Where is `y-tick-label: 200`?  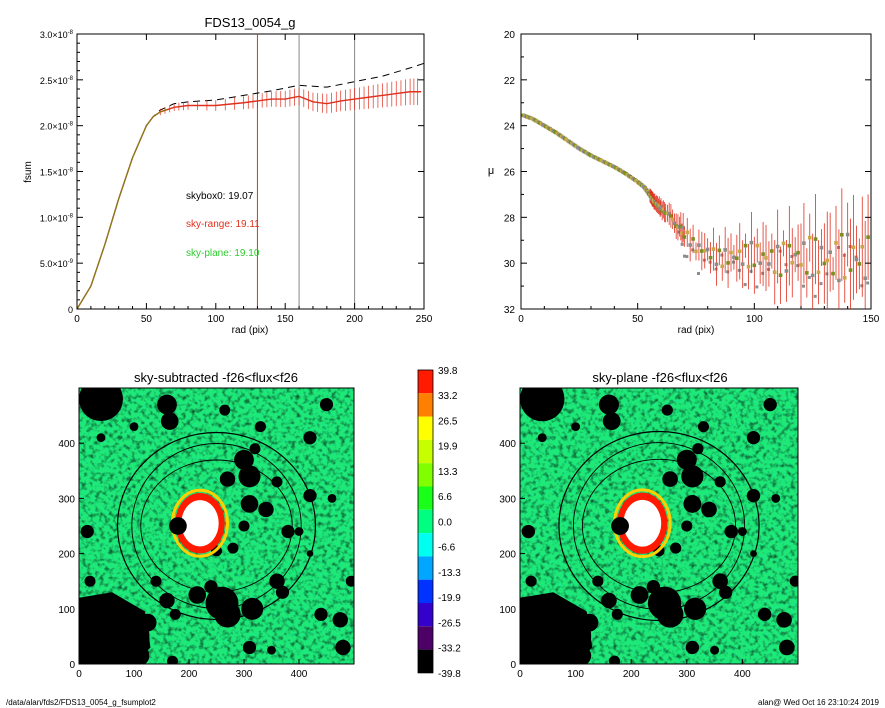 y-tick-label: 200 is located at coordinates (507, 555).